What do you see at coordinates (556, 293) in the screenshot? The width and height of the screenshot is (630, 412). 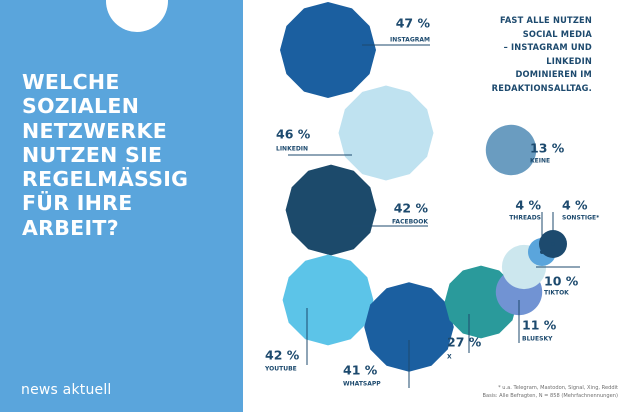 I see `category-label-tiktok: TIKTOK` at bounding box center [556, 293].